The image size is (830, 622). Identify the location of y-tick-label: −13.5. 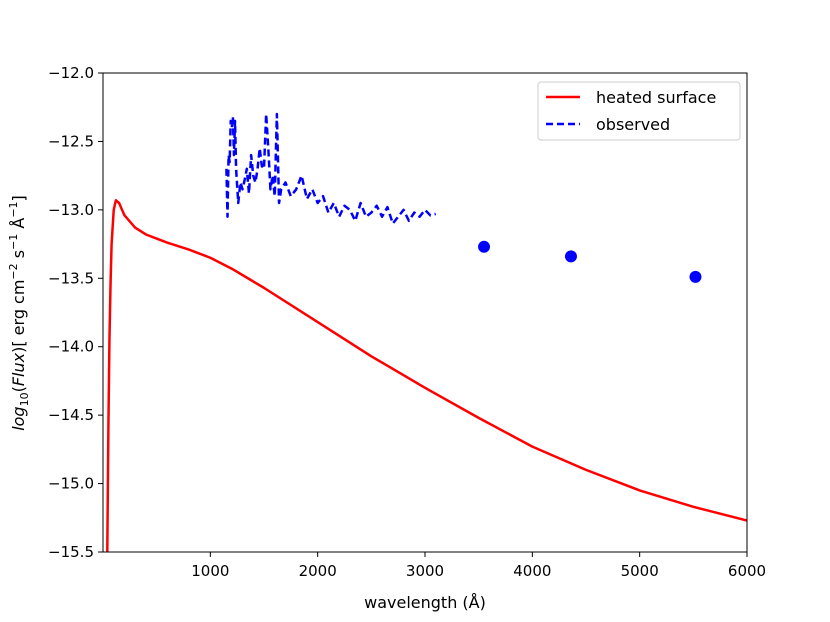
(71, 278).